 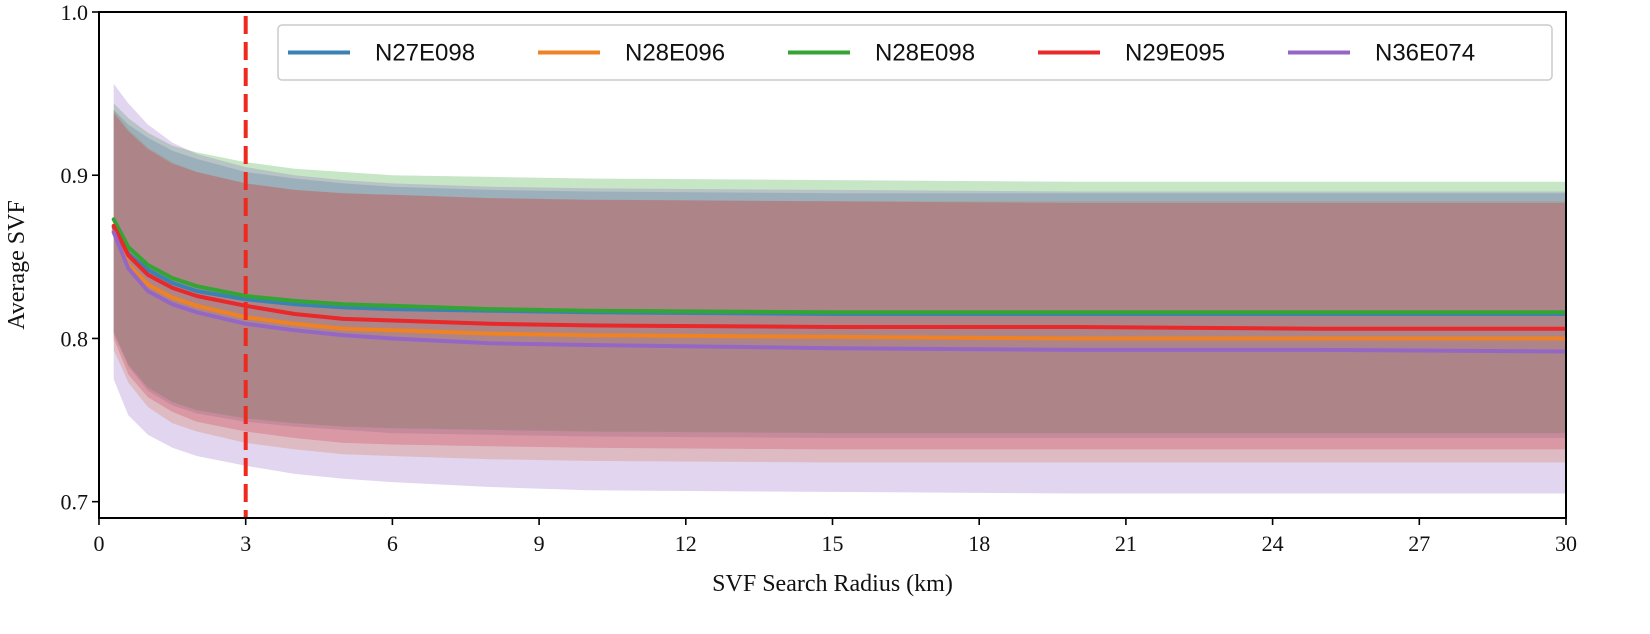 I want to click on legend-label: N28E096, so click(x=675, y=53).